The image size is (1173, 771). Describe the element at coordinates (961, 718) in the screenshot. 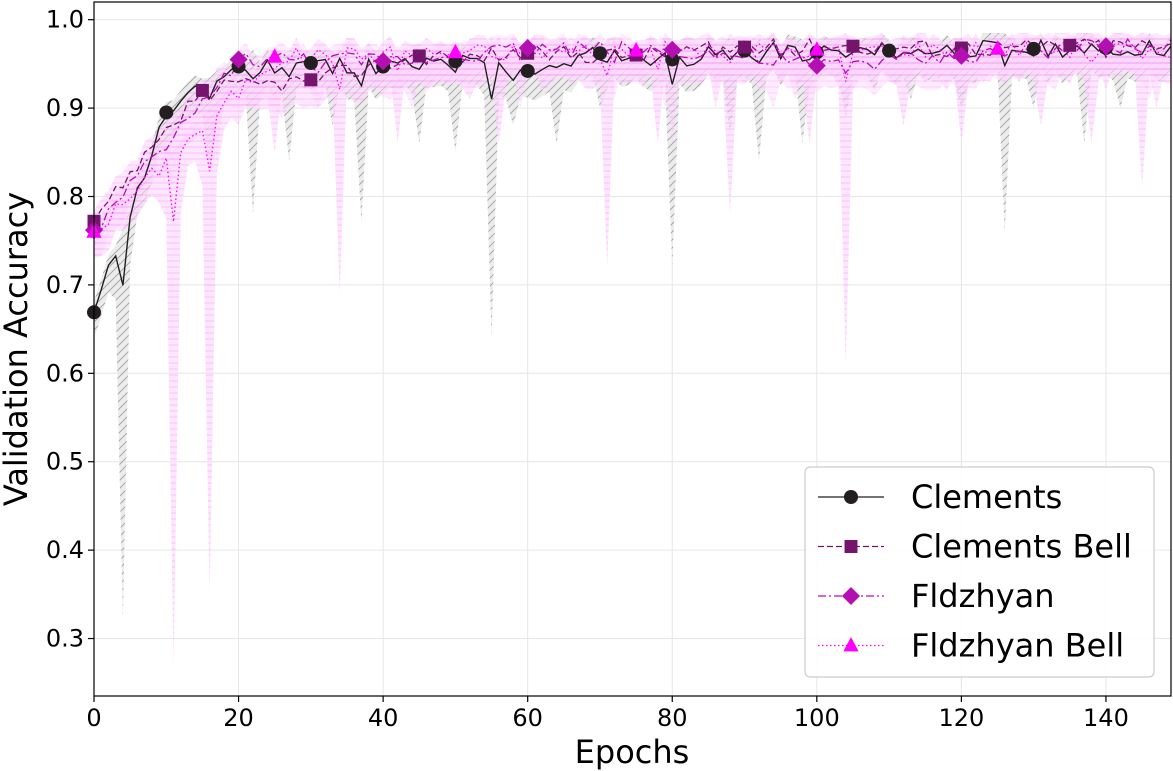

I see `x-tick-label: 120` at that location.